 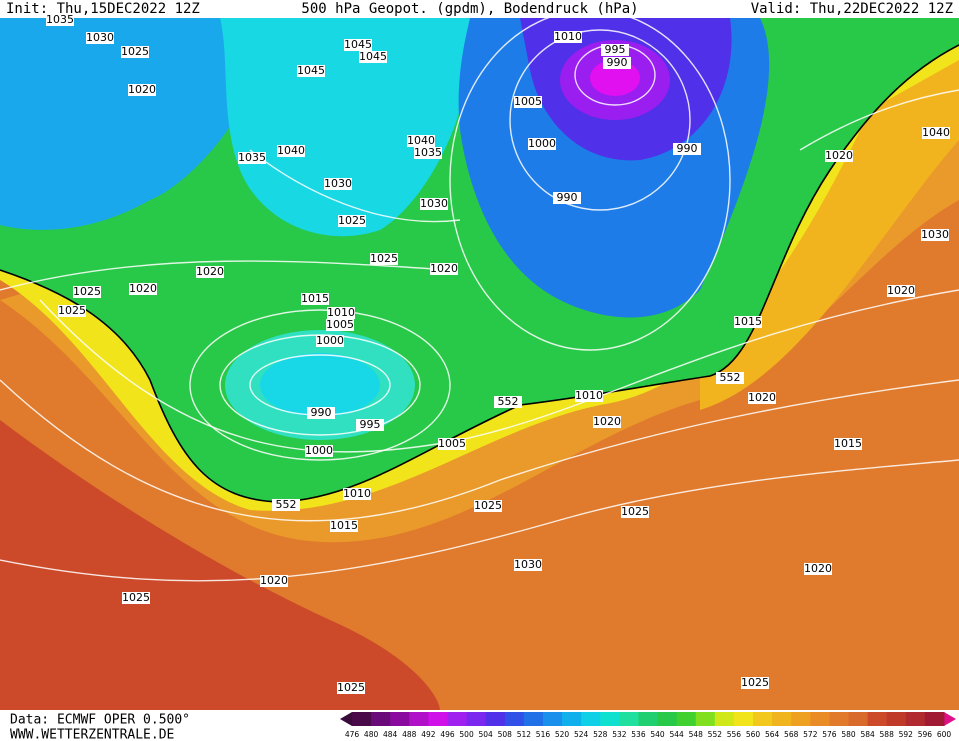 What do you see at coordinates (791, 734) in the screenshot?
I see `colorbar-label: 568` at bounding box center [791, 734].